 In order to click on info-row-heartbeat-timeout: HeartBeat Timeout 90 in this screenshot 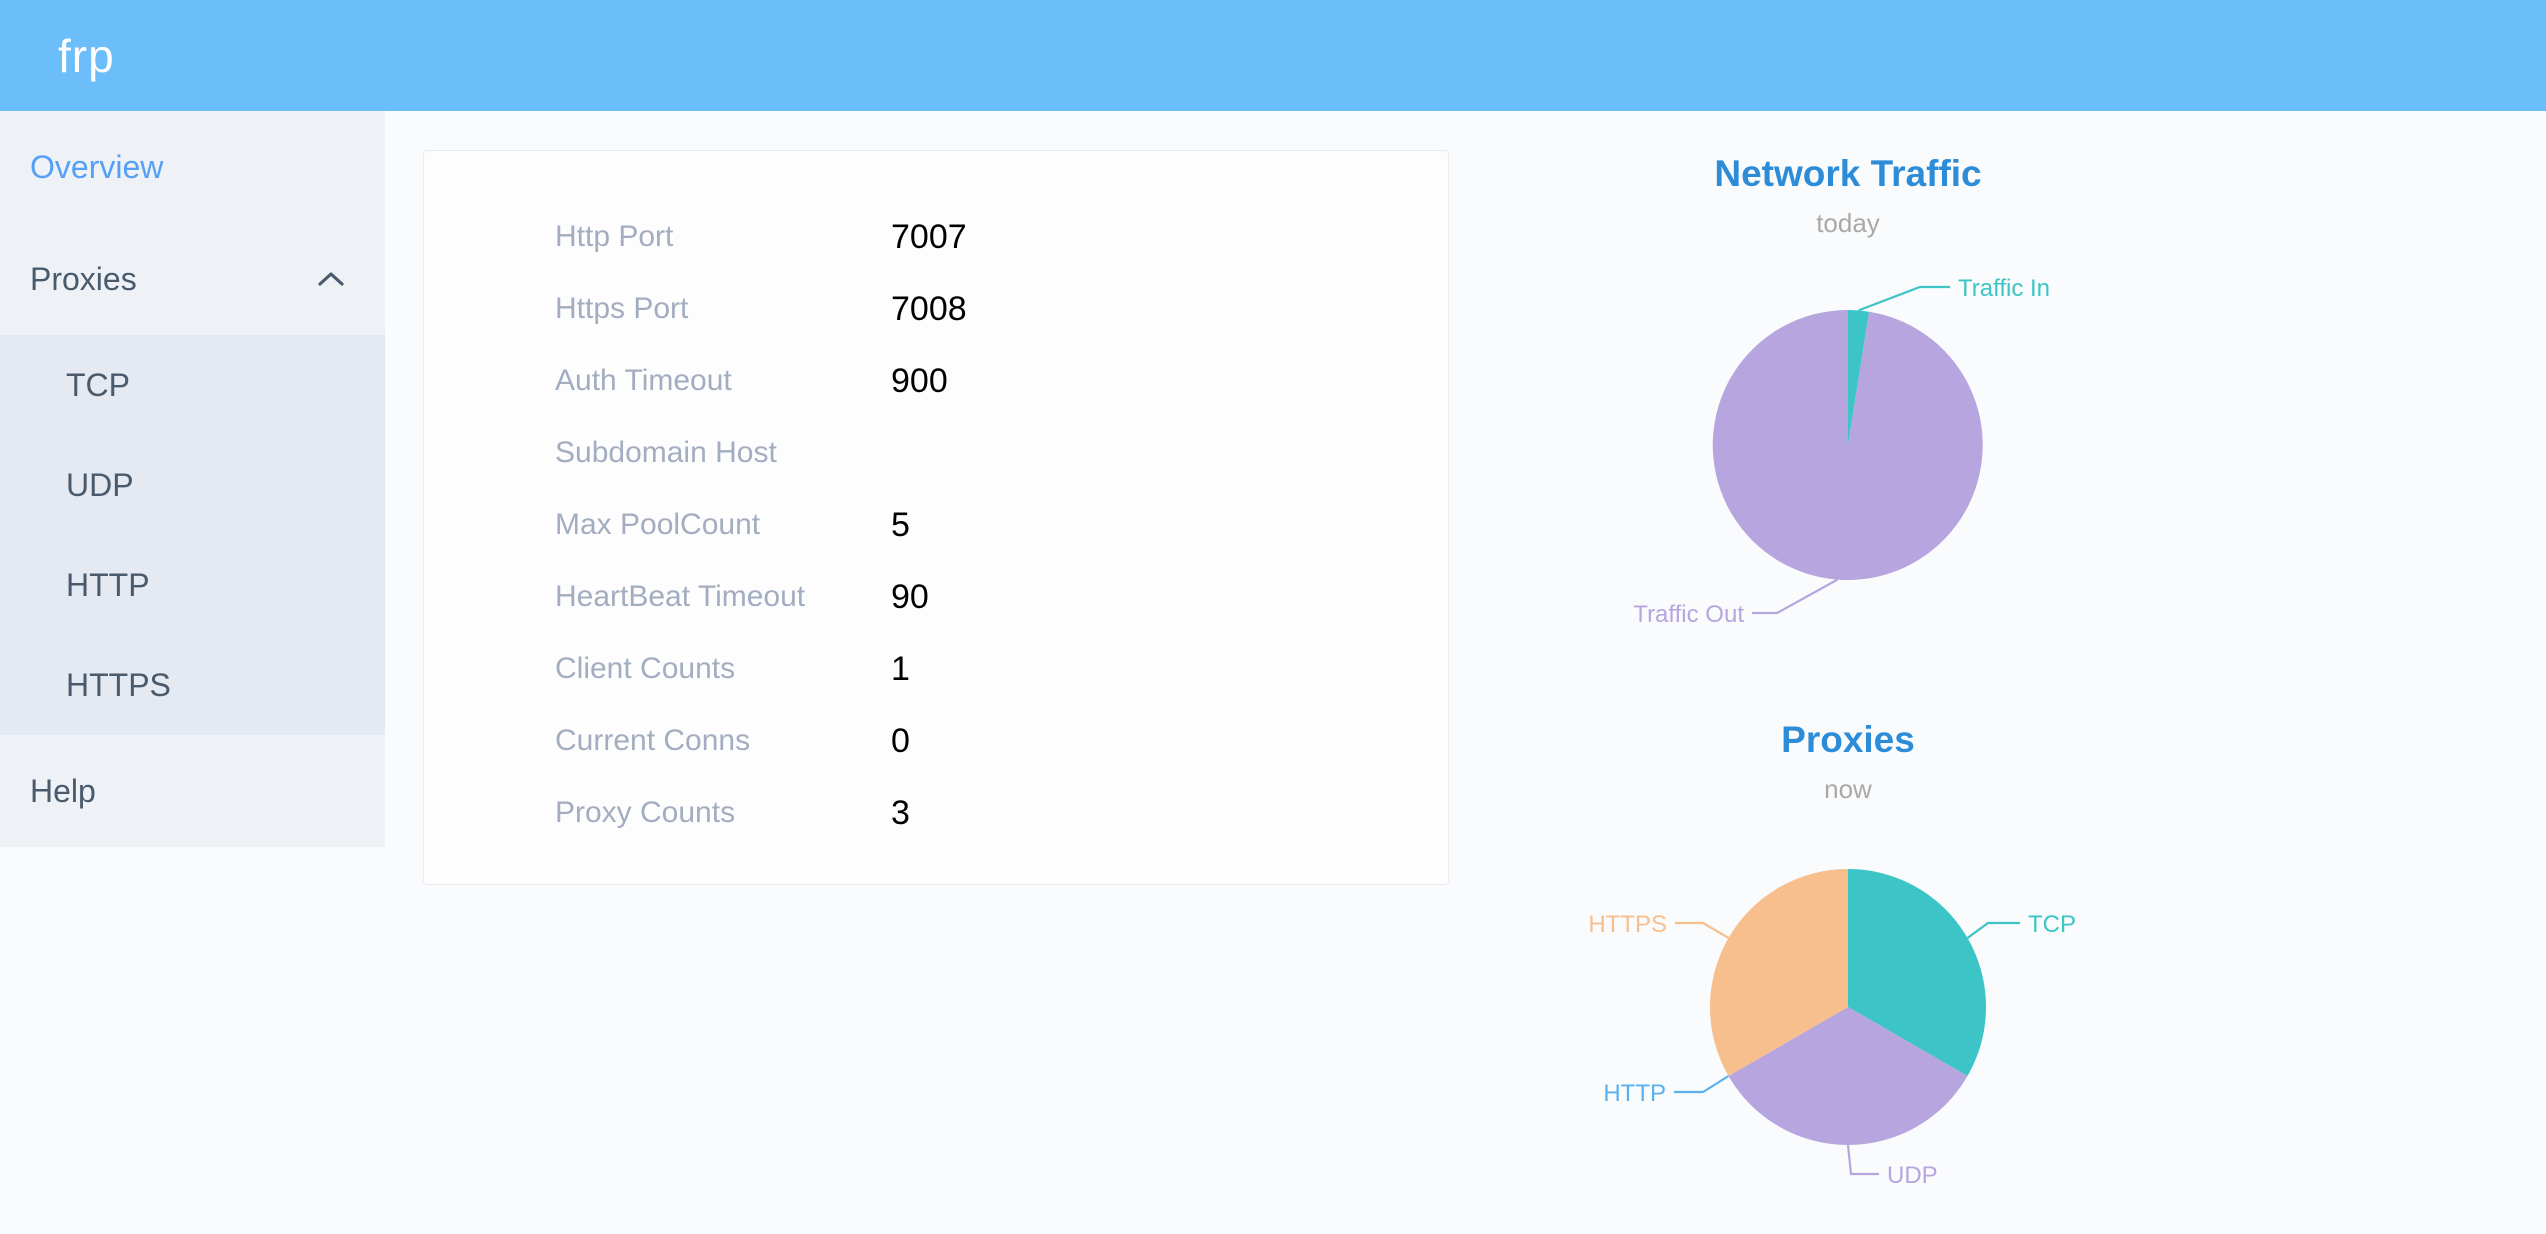, I will do `click(936, 597)`.